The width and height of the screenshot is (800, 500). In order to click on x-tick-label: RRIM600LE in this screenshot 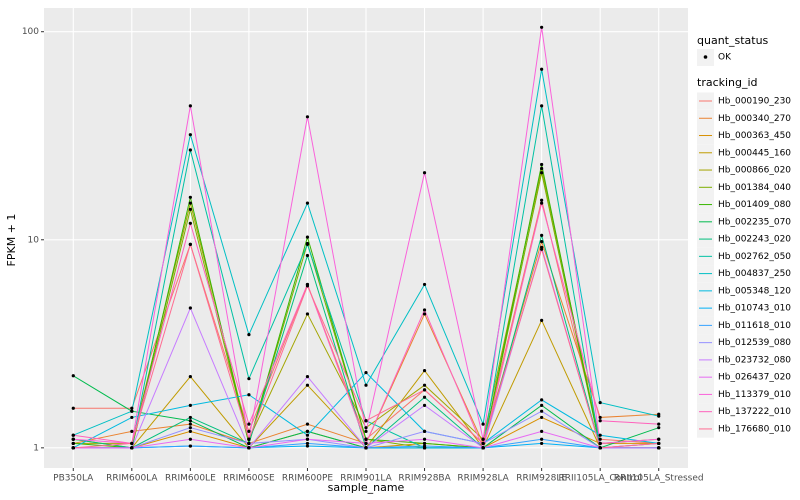, I will do `click(190, 479)`.